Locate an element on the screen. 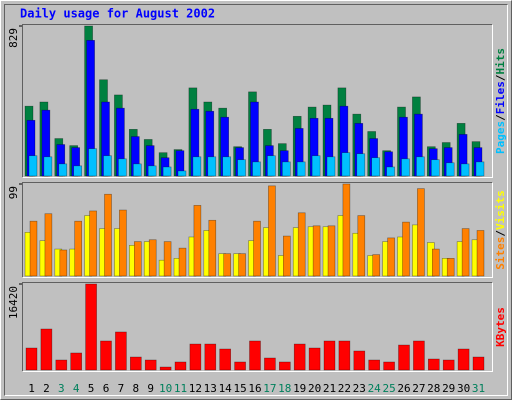 The image size is (512, 400). x-tick-label: 17 is located at coordinates (269, 388).